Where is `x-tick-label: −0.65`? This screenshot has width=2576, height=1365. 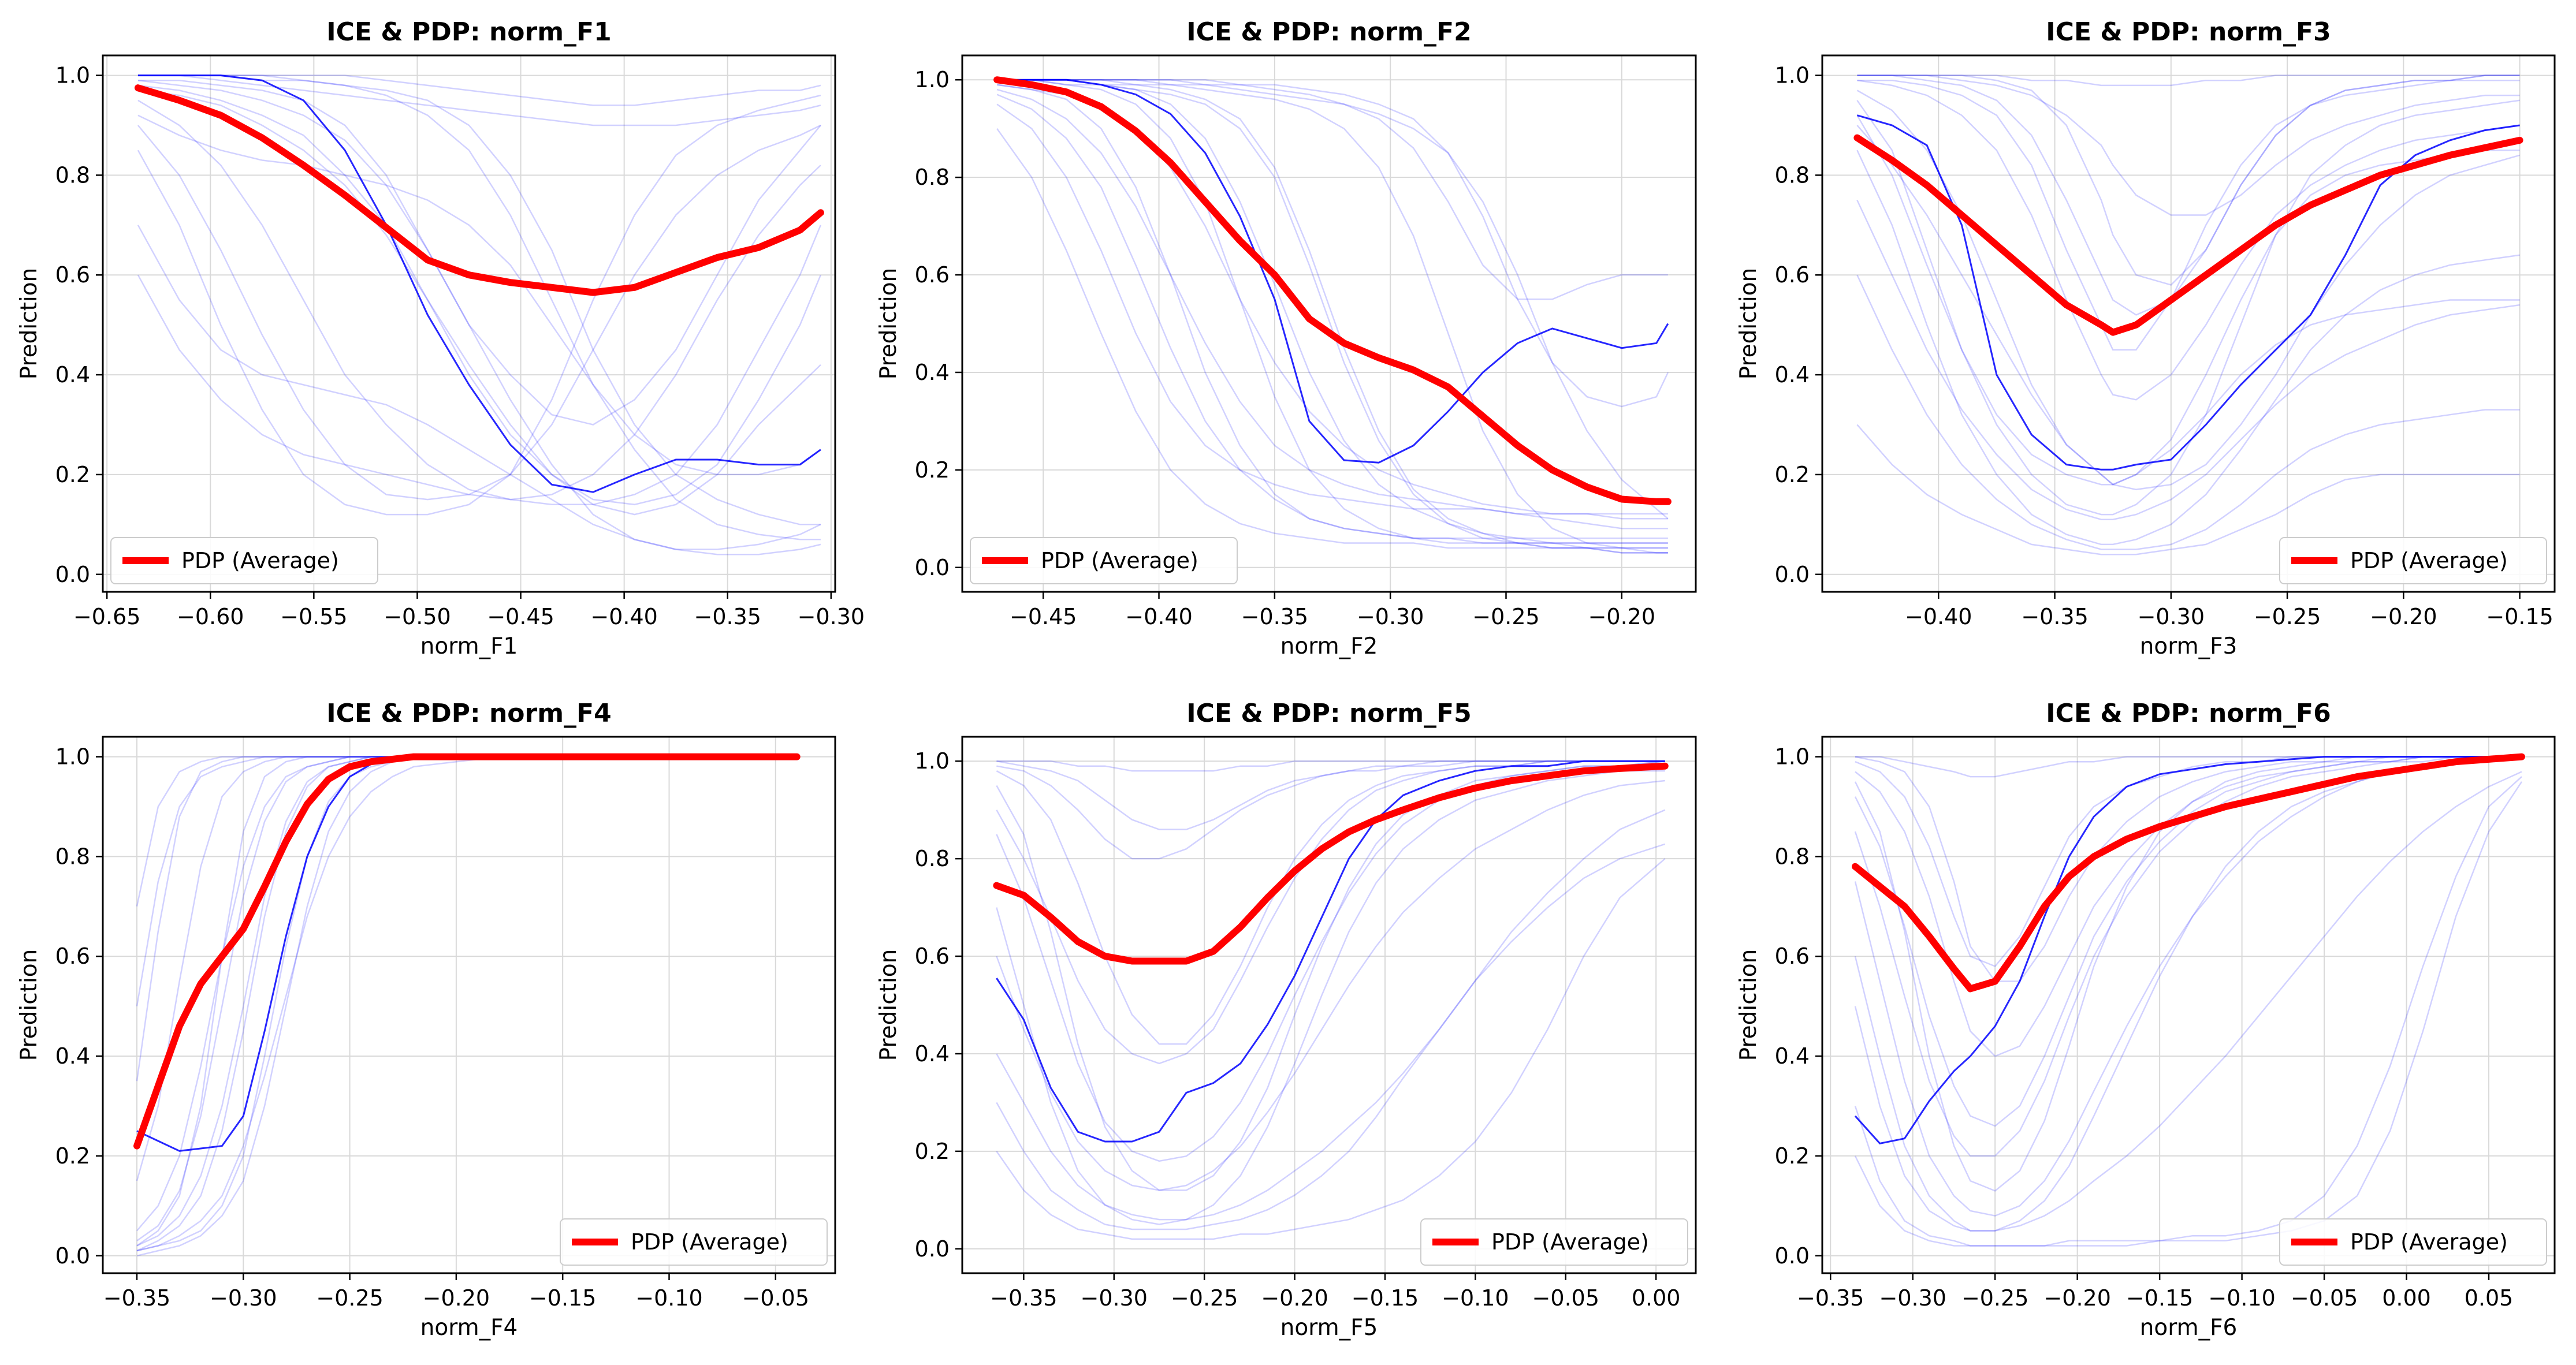 x-tick-label: −0.65 is located at coordinates (107, 617).